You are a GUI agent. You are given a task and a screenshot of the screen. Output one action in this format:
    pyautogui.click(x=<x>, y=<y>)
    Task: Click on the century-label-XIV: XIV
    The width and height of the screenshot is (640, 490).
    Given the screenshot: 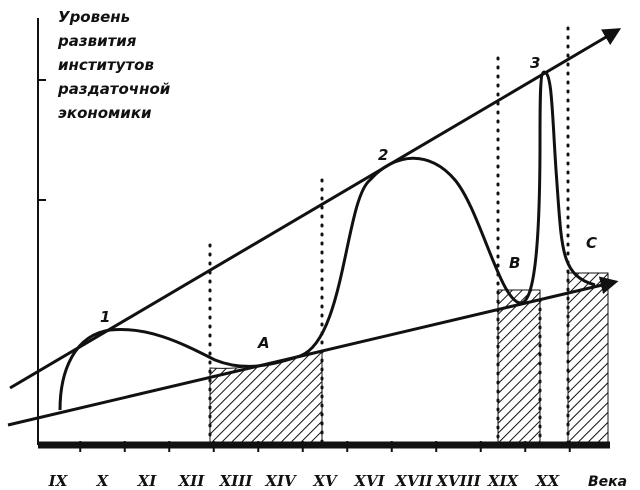 What is the action you would take?
    pyautogui.click(x=280, y=481)
    